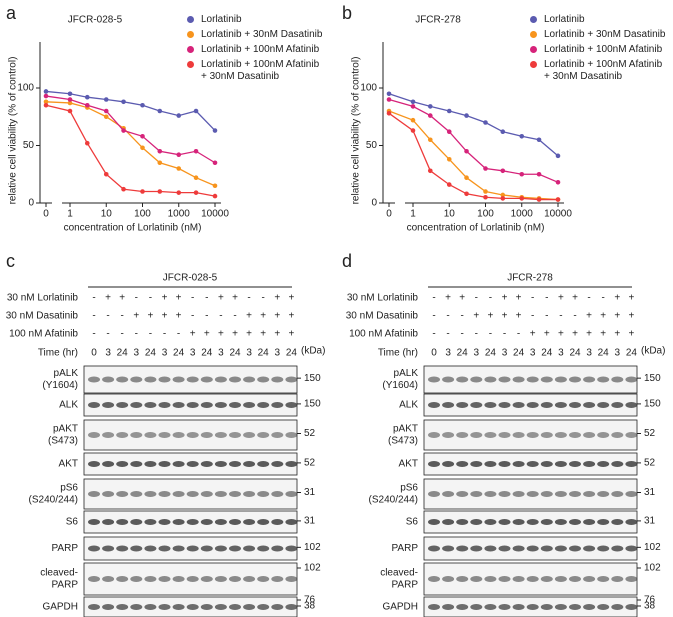 The image size is (673, 617). Describe the element at coordinates (262, 34) in the screenshot. I see `legend-label: Lorlatinib + 30nM Dasatinib` at that location.